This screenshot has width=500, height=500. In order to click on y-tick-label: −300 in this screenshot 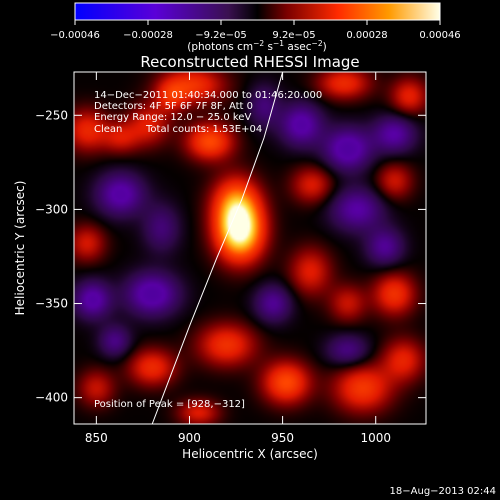, I will do `click(51, 209)`.